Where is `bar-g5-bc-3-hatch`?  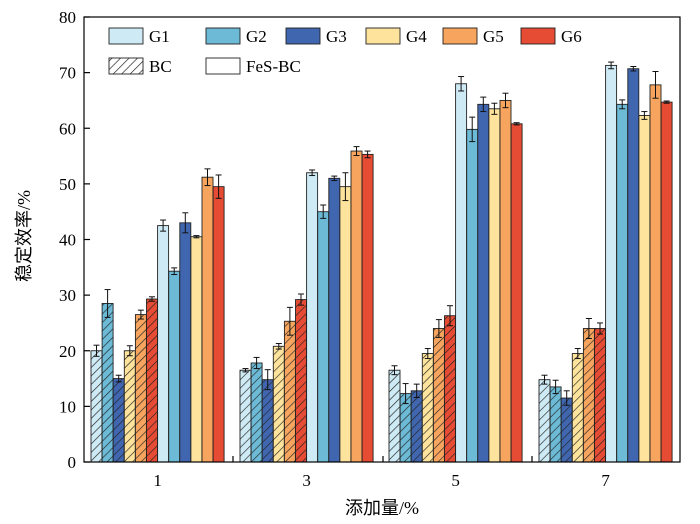
bar-g5-bc-3-hatch is located at coordinates (290, 391).